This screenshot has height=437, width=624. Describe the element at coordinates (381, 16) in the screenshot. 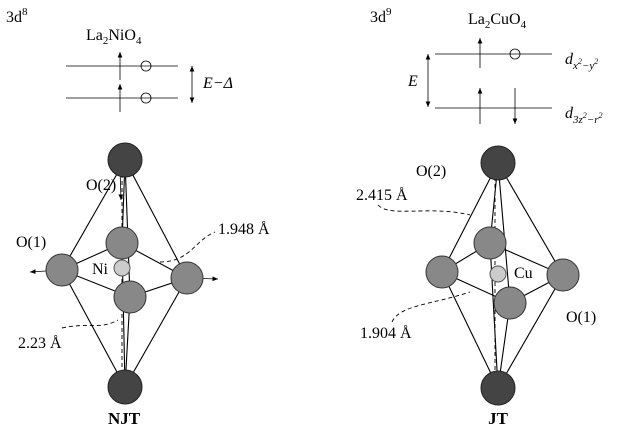

I see `config: 3d9` at that location.